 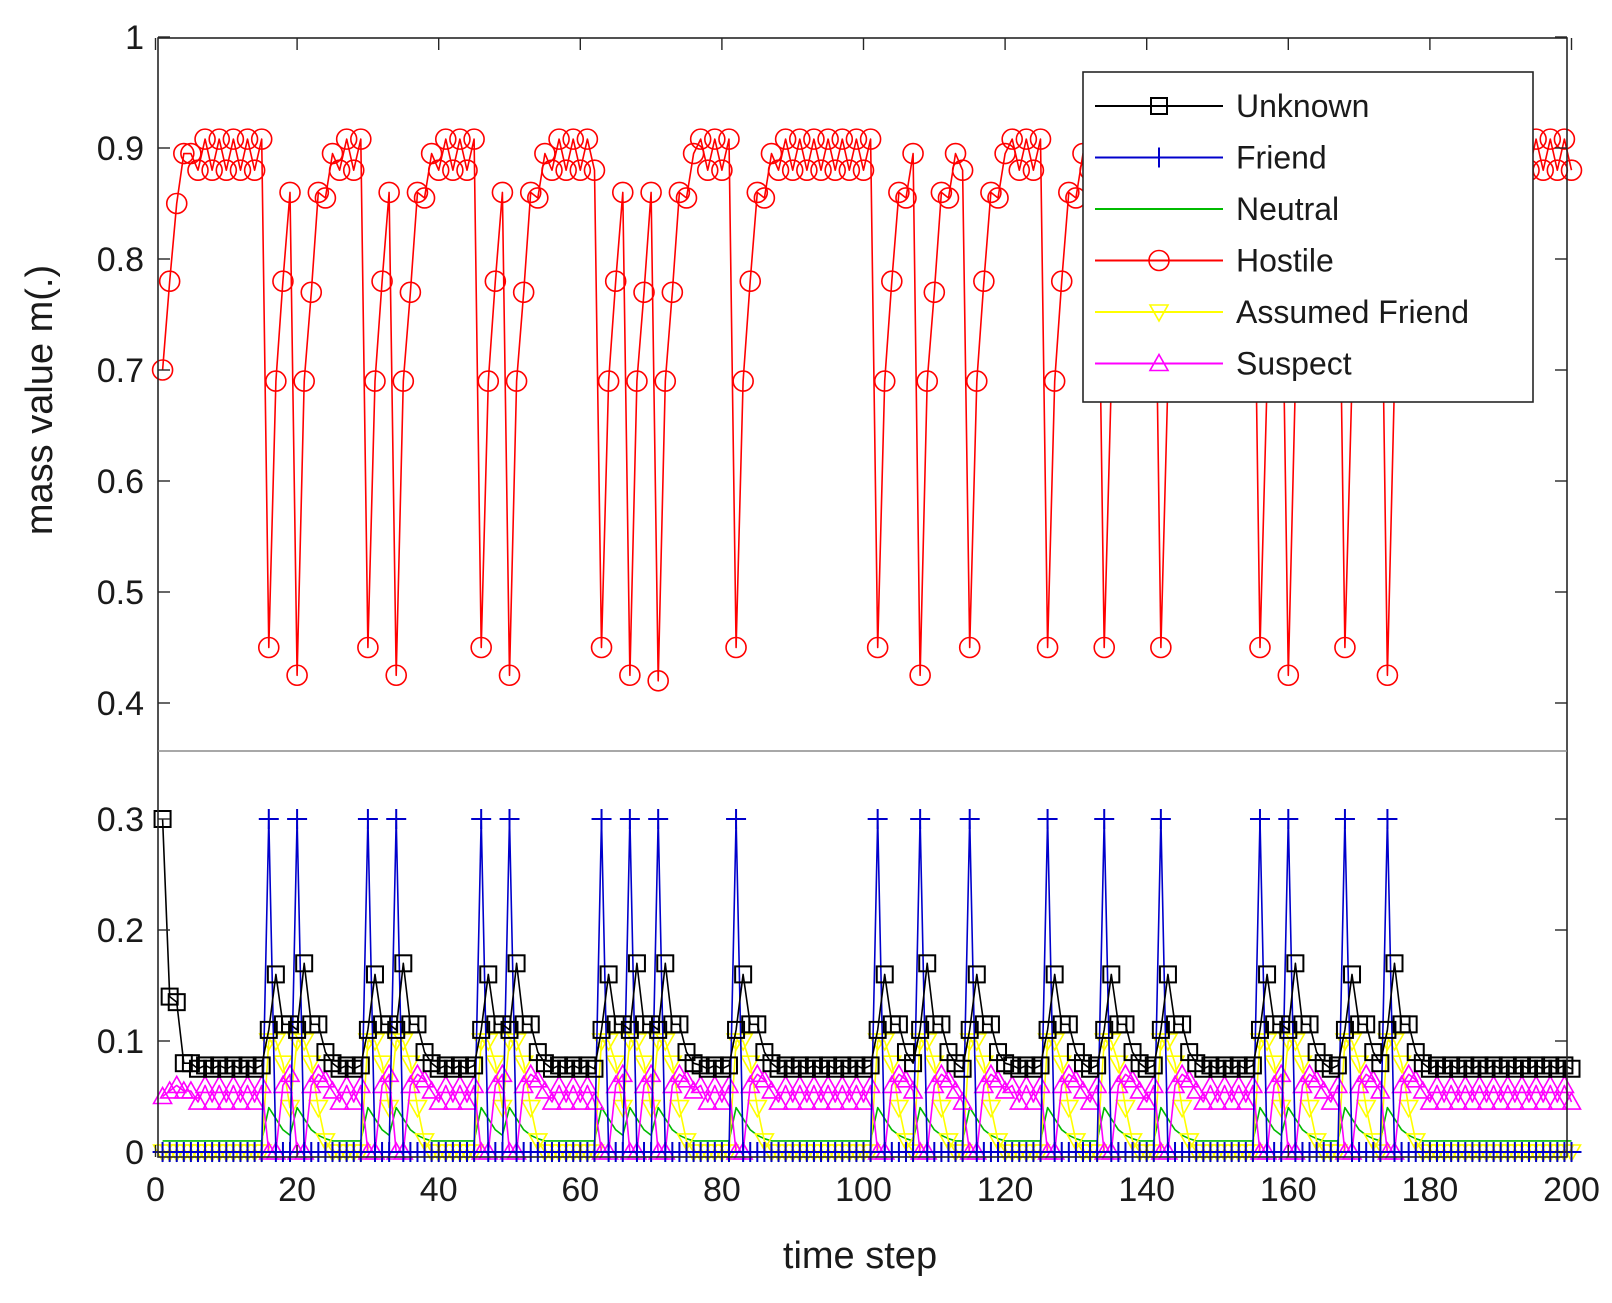 What do you see at coordinates (120, 1042) in the screenshot?
I see `y-tick-label: 0.1` at bounding box center [120, 1042].